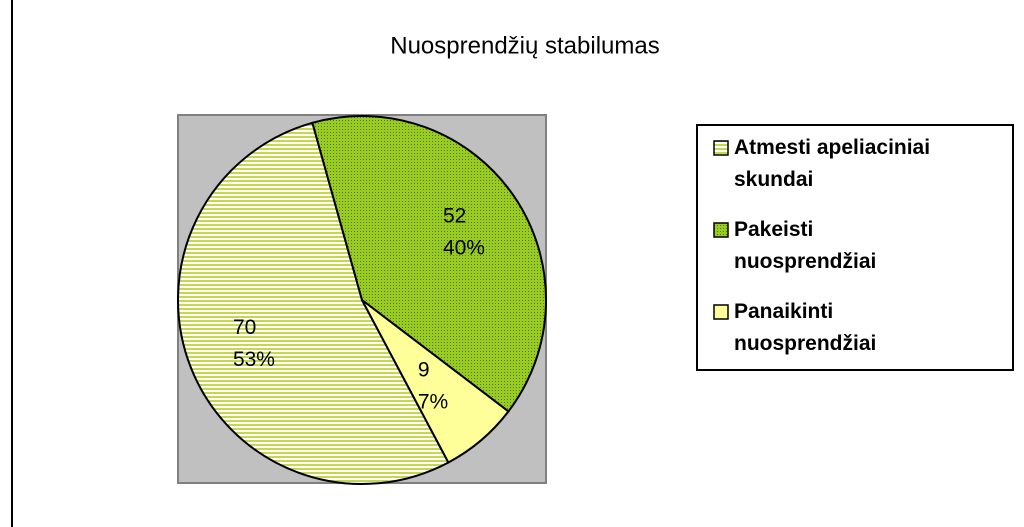 Image resolution: width=1024 pixels, height=527 pixels. Describe the element at coordinates (832, 147) in the screenshot. I see `legend-label-line: Atmesti apeliaciniai` at that location.